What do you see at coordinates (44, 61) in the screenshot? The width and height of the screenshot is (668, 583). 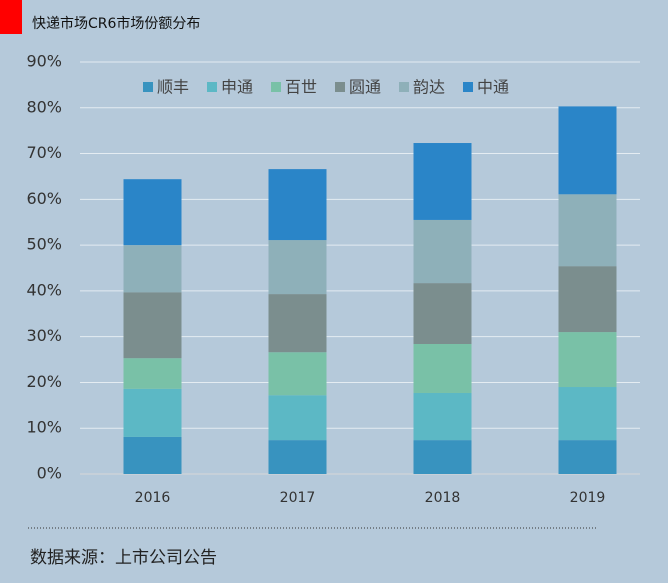 I see `y-tick-label: 90%` at bounding box center [44, 61].